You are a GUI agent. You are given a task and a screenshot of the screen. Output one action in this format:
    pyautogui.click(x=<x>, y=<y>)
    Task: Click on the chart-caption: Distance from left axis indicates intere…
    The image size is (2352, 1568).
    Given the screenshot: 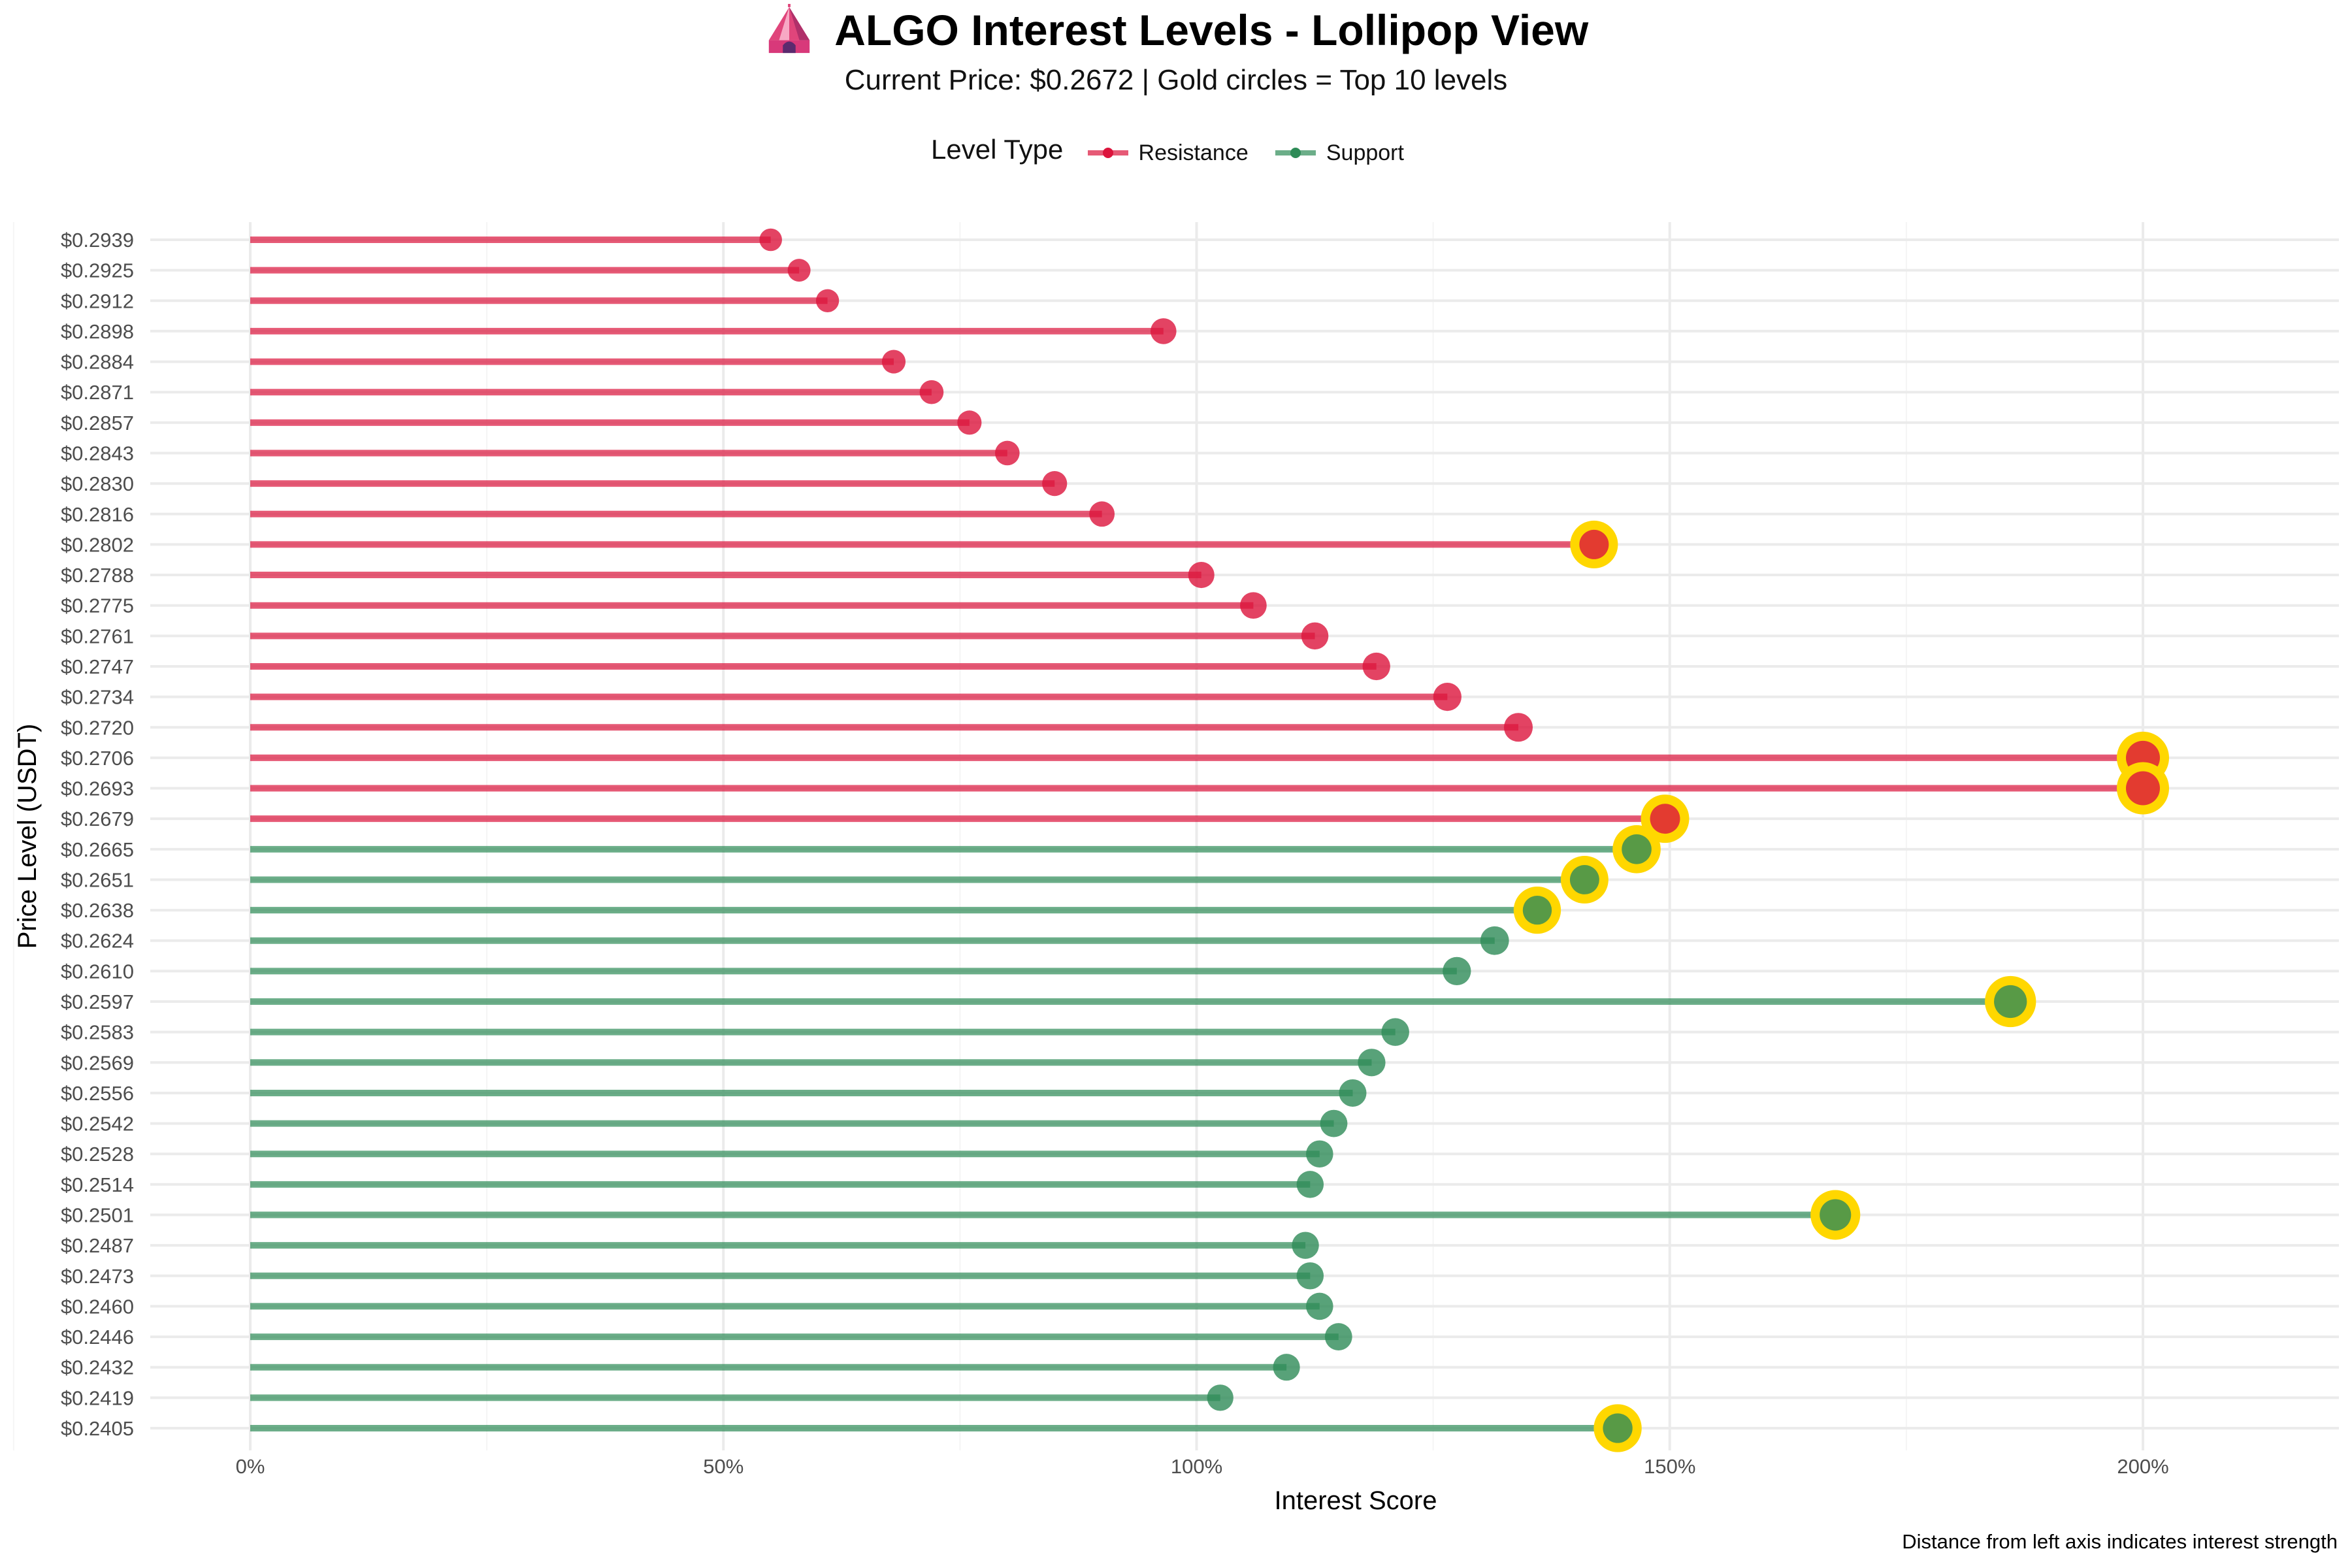 What is the action you would take?
    pyautogui.click(x=2120, y=1541)
    